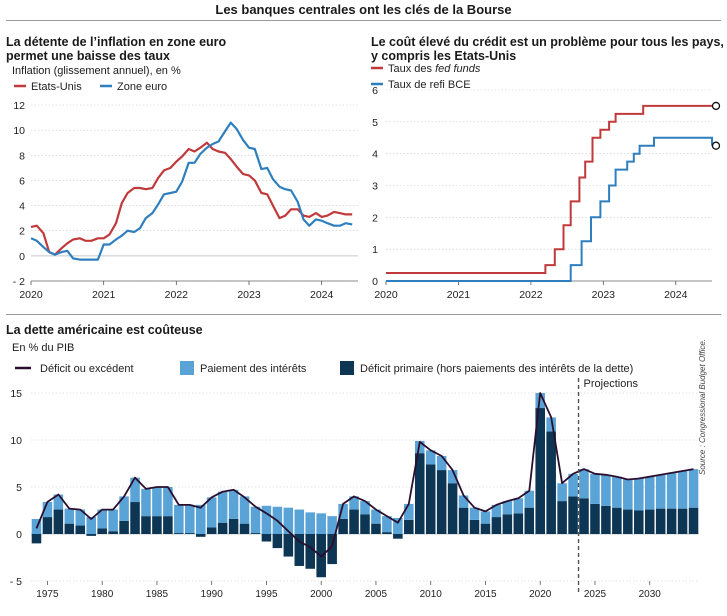  I want to click on y-tick-label: 4, so click(375, 155).